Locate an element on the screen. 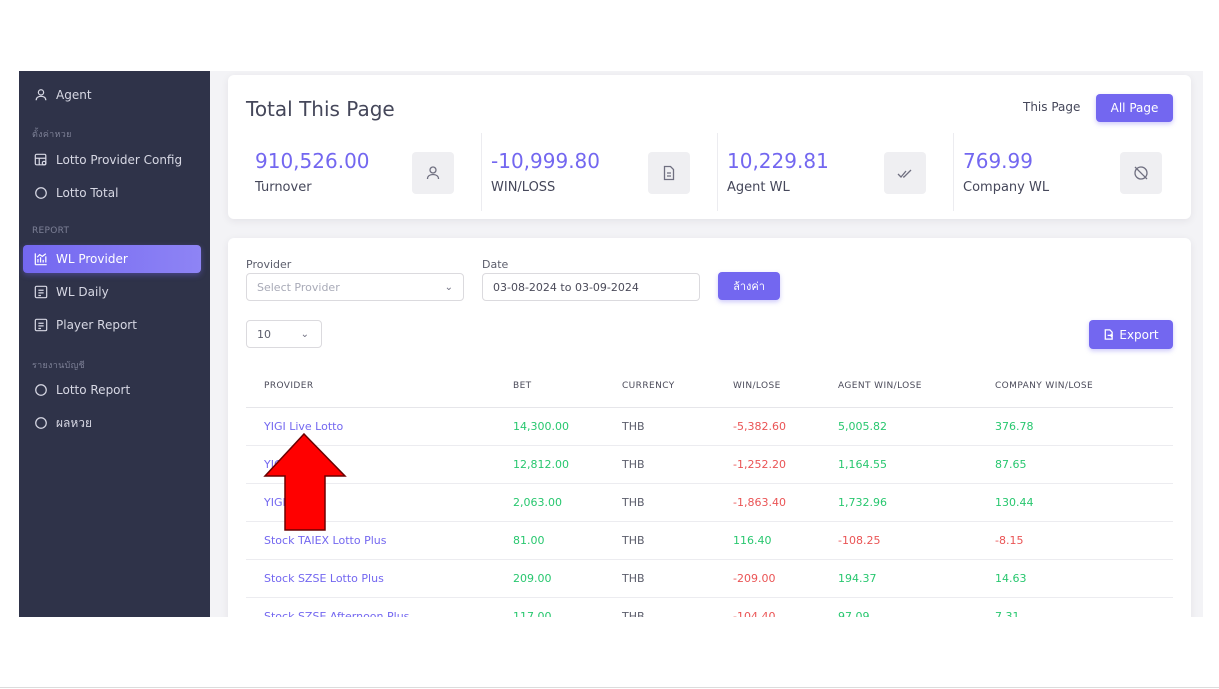 Image resolution: width=1219 pixels, height=689 pixels. cell-company-winlose: -8.15 is located at coordinates (1009, 540).